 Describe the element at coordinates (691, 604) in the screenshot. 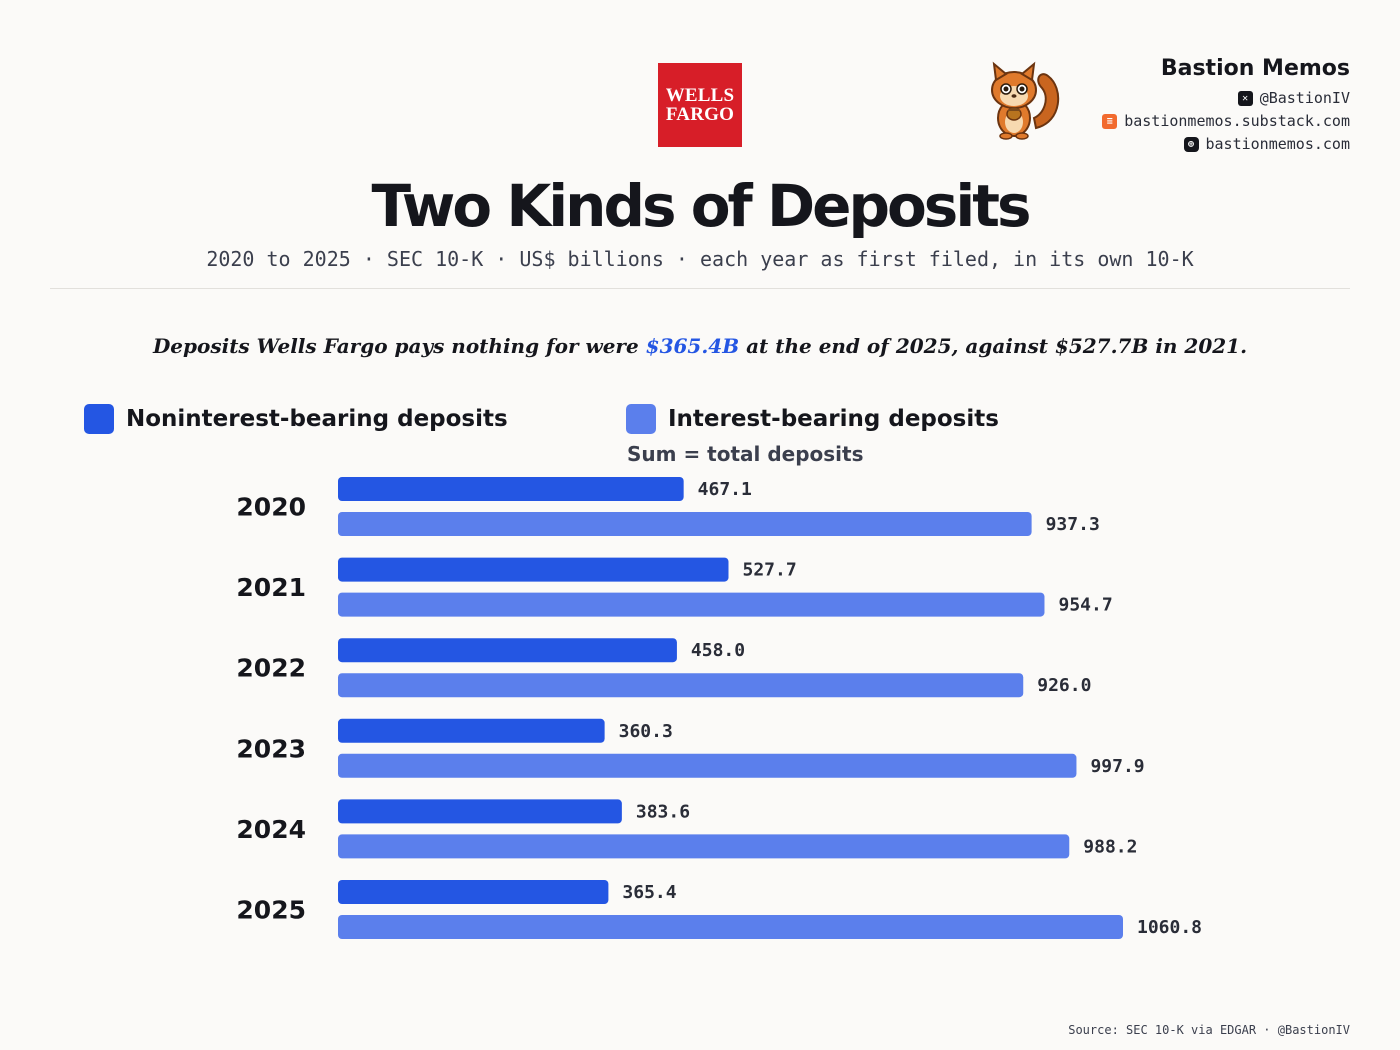

I see `bar-interest-2021` at that location.